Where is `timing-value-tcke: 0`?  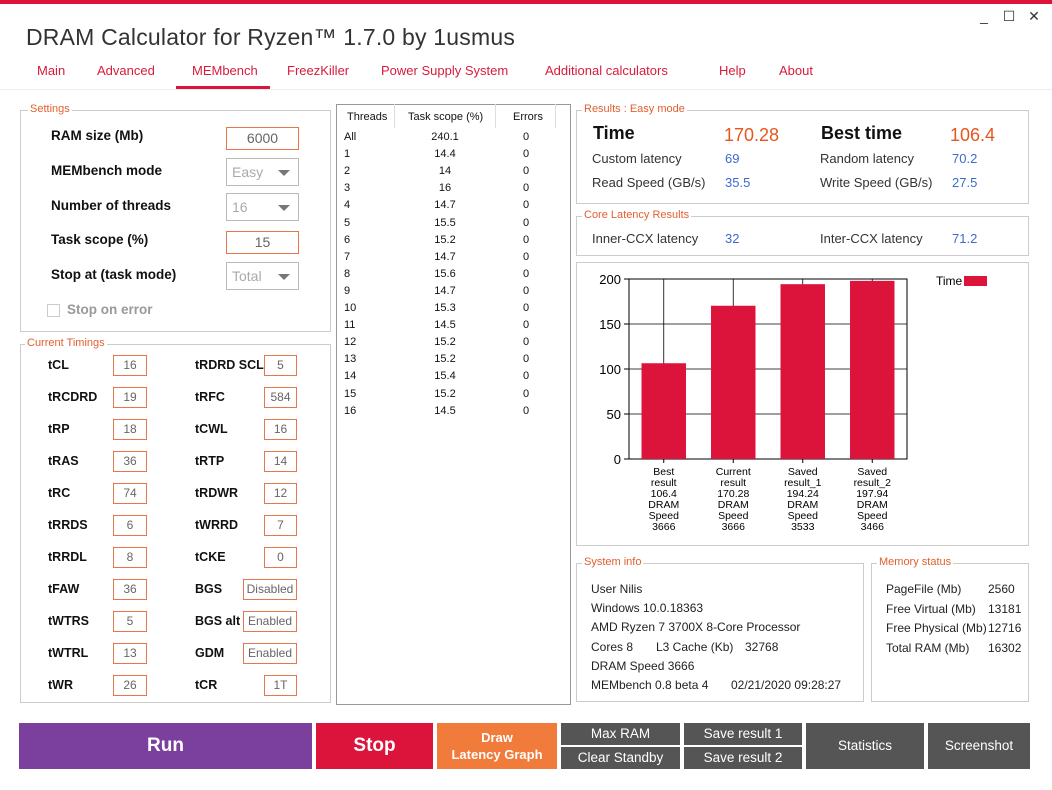 timing-value-tcke: 0 is located at coordinates (280, 557).